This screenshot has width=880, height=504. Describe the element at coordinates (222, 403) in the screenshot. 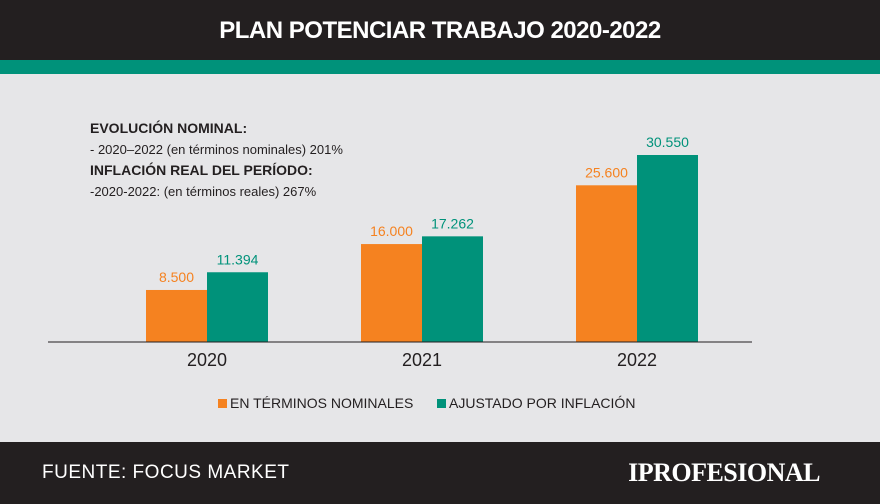

I see `legend-swatch-nominal` at that location.